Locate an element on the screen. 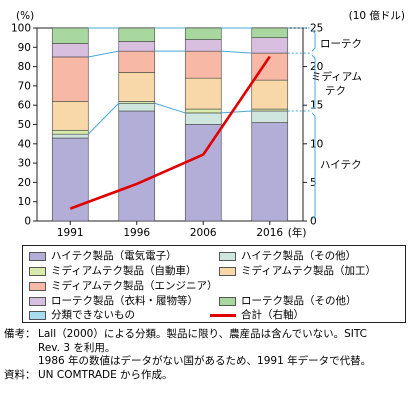  legend-item-unclassified: 分類できないもの is located at coordinates (82, 315).